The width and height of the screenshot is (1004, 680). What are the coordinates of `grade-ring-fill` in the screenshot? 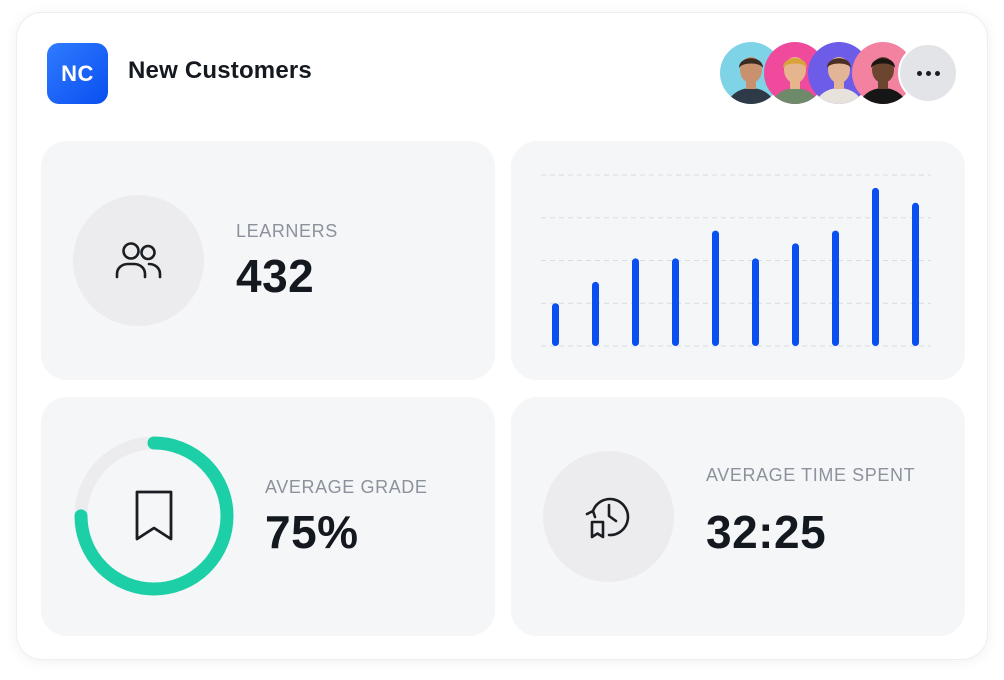 It's located at (154, 516).